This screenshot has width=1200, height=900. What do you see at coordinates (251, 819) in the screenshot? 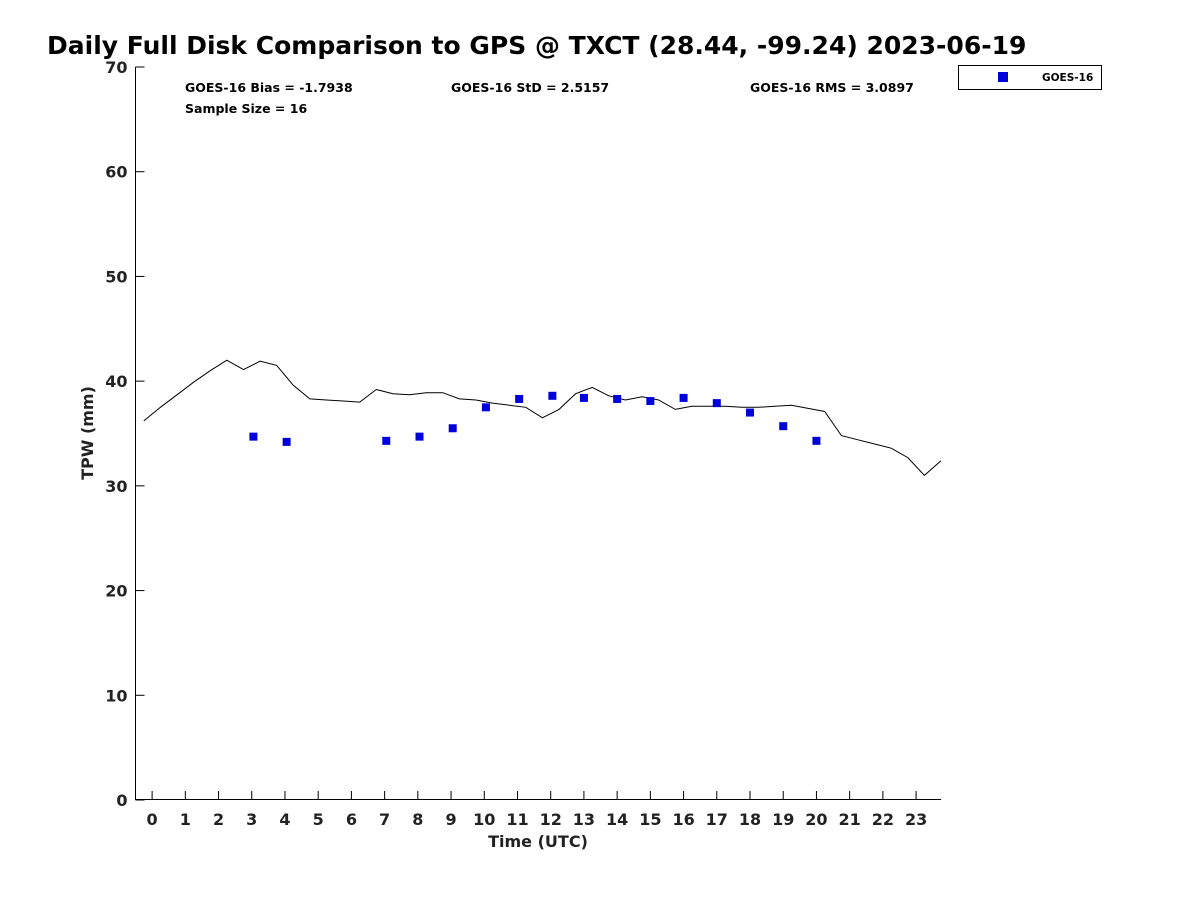
I see `x-tick-label: 3` at bounding box center [251, 819].